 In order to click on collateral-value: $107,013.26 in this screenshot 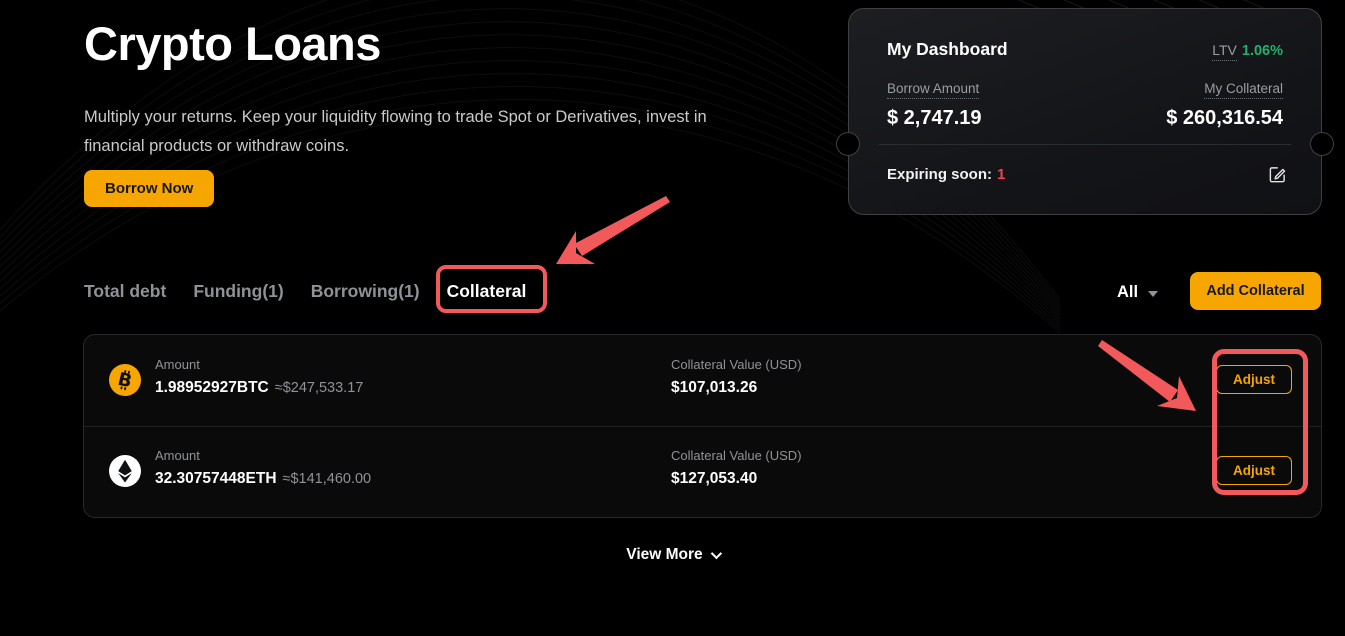, I will do `click(714, 387)`.